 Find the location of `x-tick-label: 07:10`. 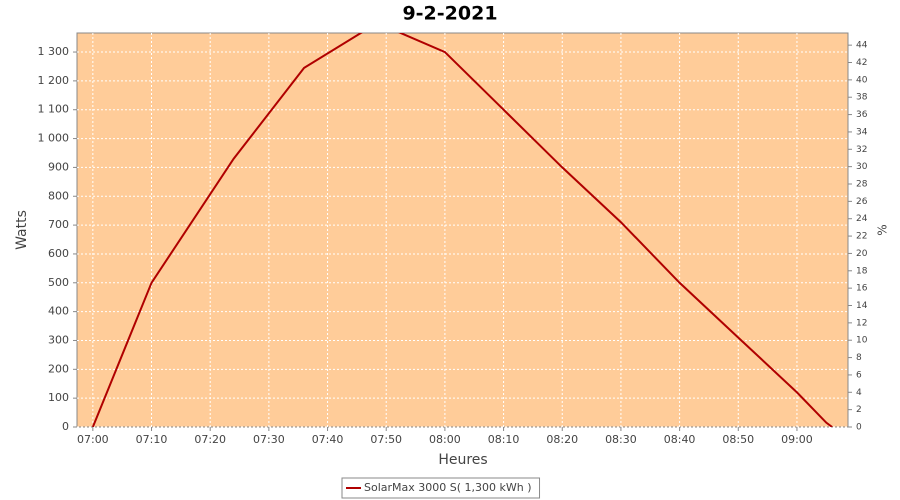

x-tick-label: 07:10 is located at coordinates (152, 439).